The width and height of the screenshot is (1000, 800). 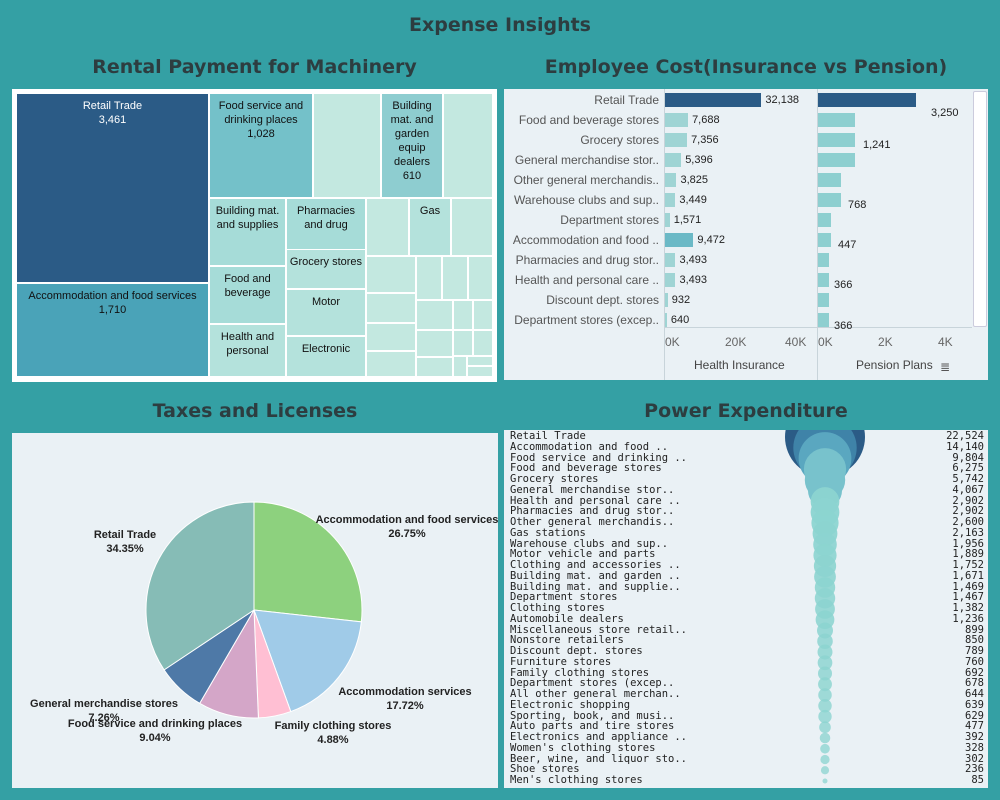 I want to click on treemap-cell-category: Motor, so click(x=326, y=302).